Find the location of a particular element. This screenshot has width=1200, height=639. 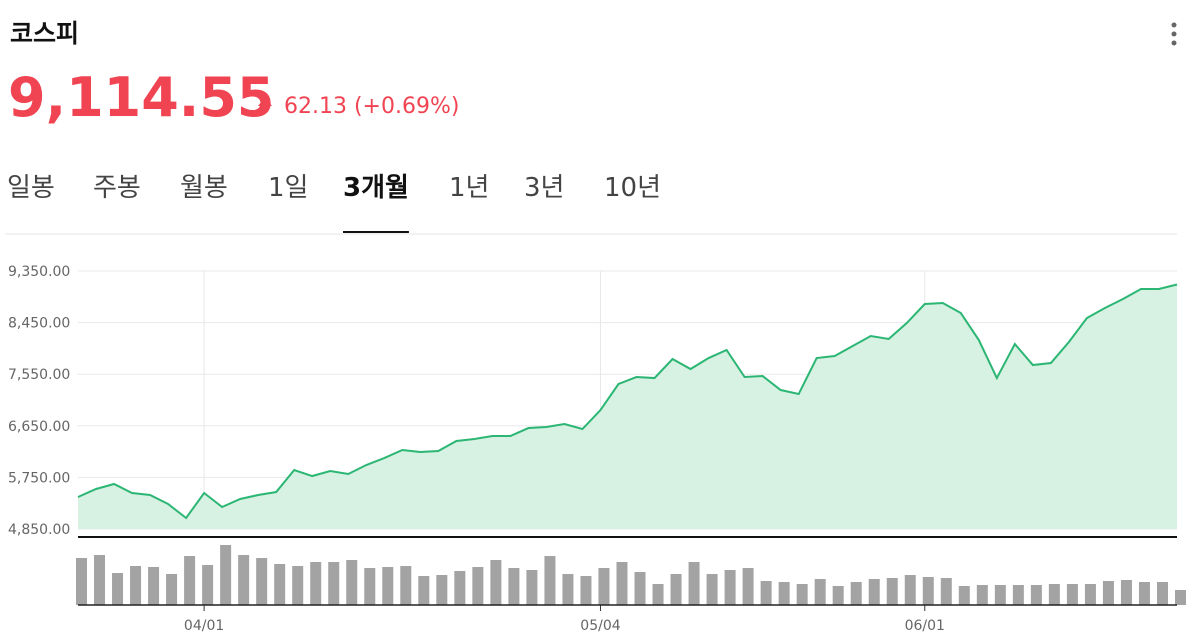

x-tick-label: 06/01 is located at coordinates (925, 626).